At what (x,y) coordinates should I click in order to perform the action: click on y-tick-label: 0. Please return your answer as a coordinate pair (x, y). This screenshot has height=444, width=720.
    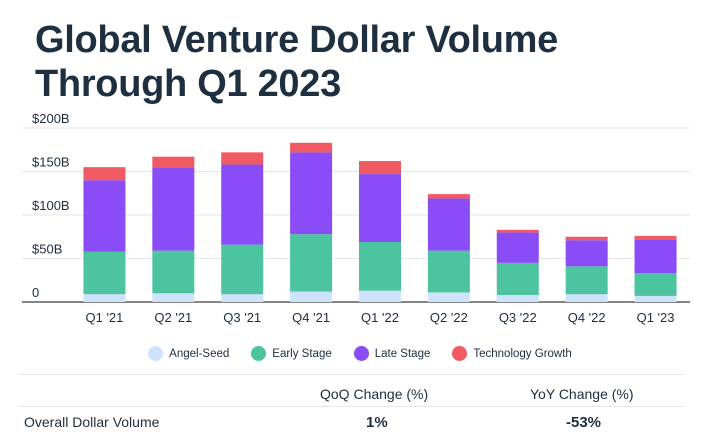
    Looking at the image, I should click on (35, 292).